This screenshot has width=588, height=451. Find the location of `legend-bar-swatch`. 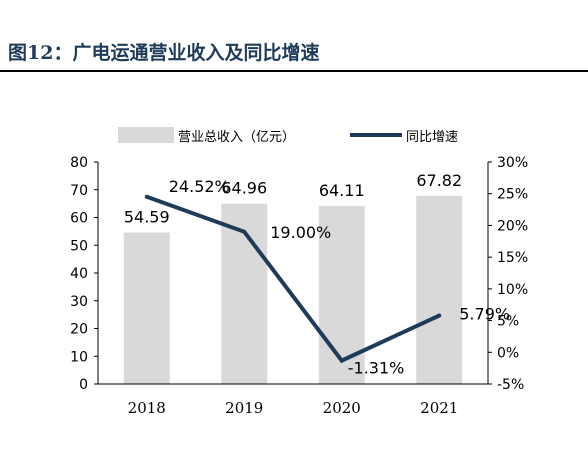

legend-bar-swatch is located at coordinates (146, 135).